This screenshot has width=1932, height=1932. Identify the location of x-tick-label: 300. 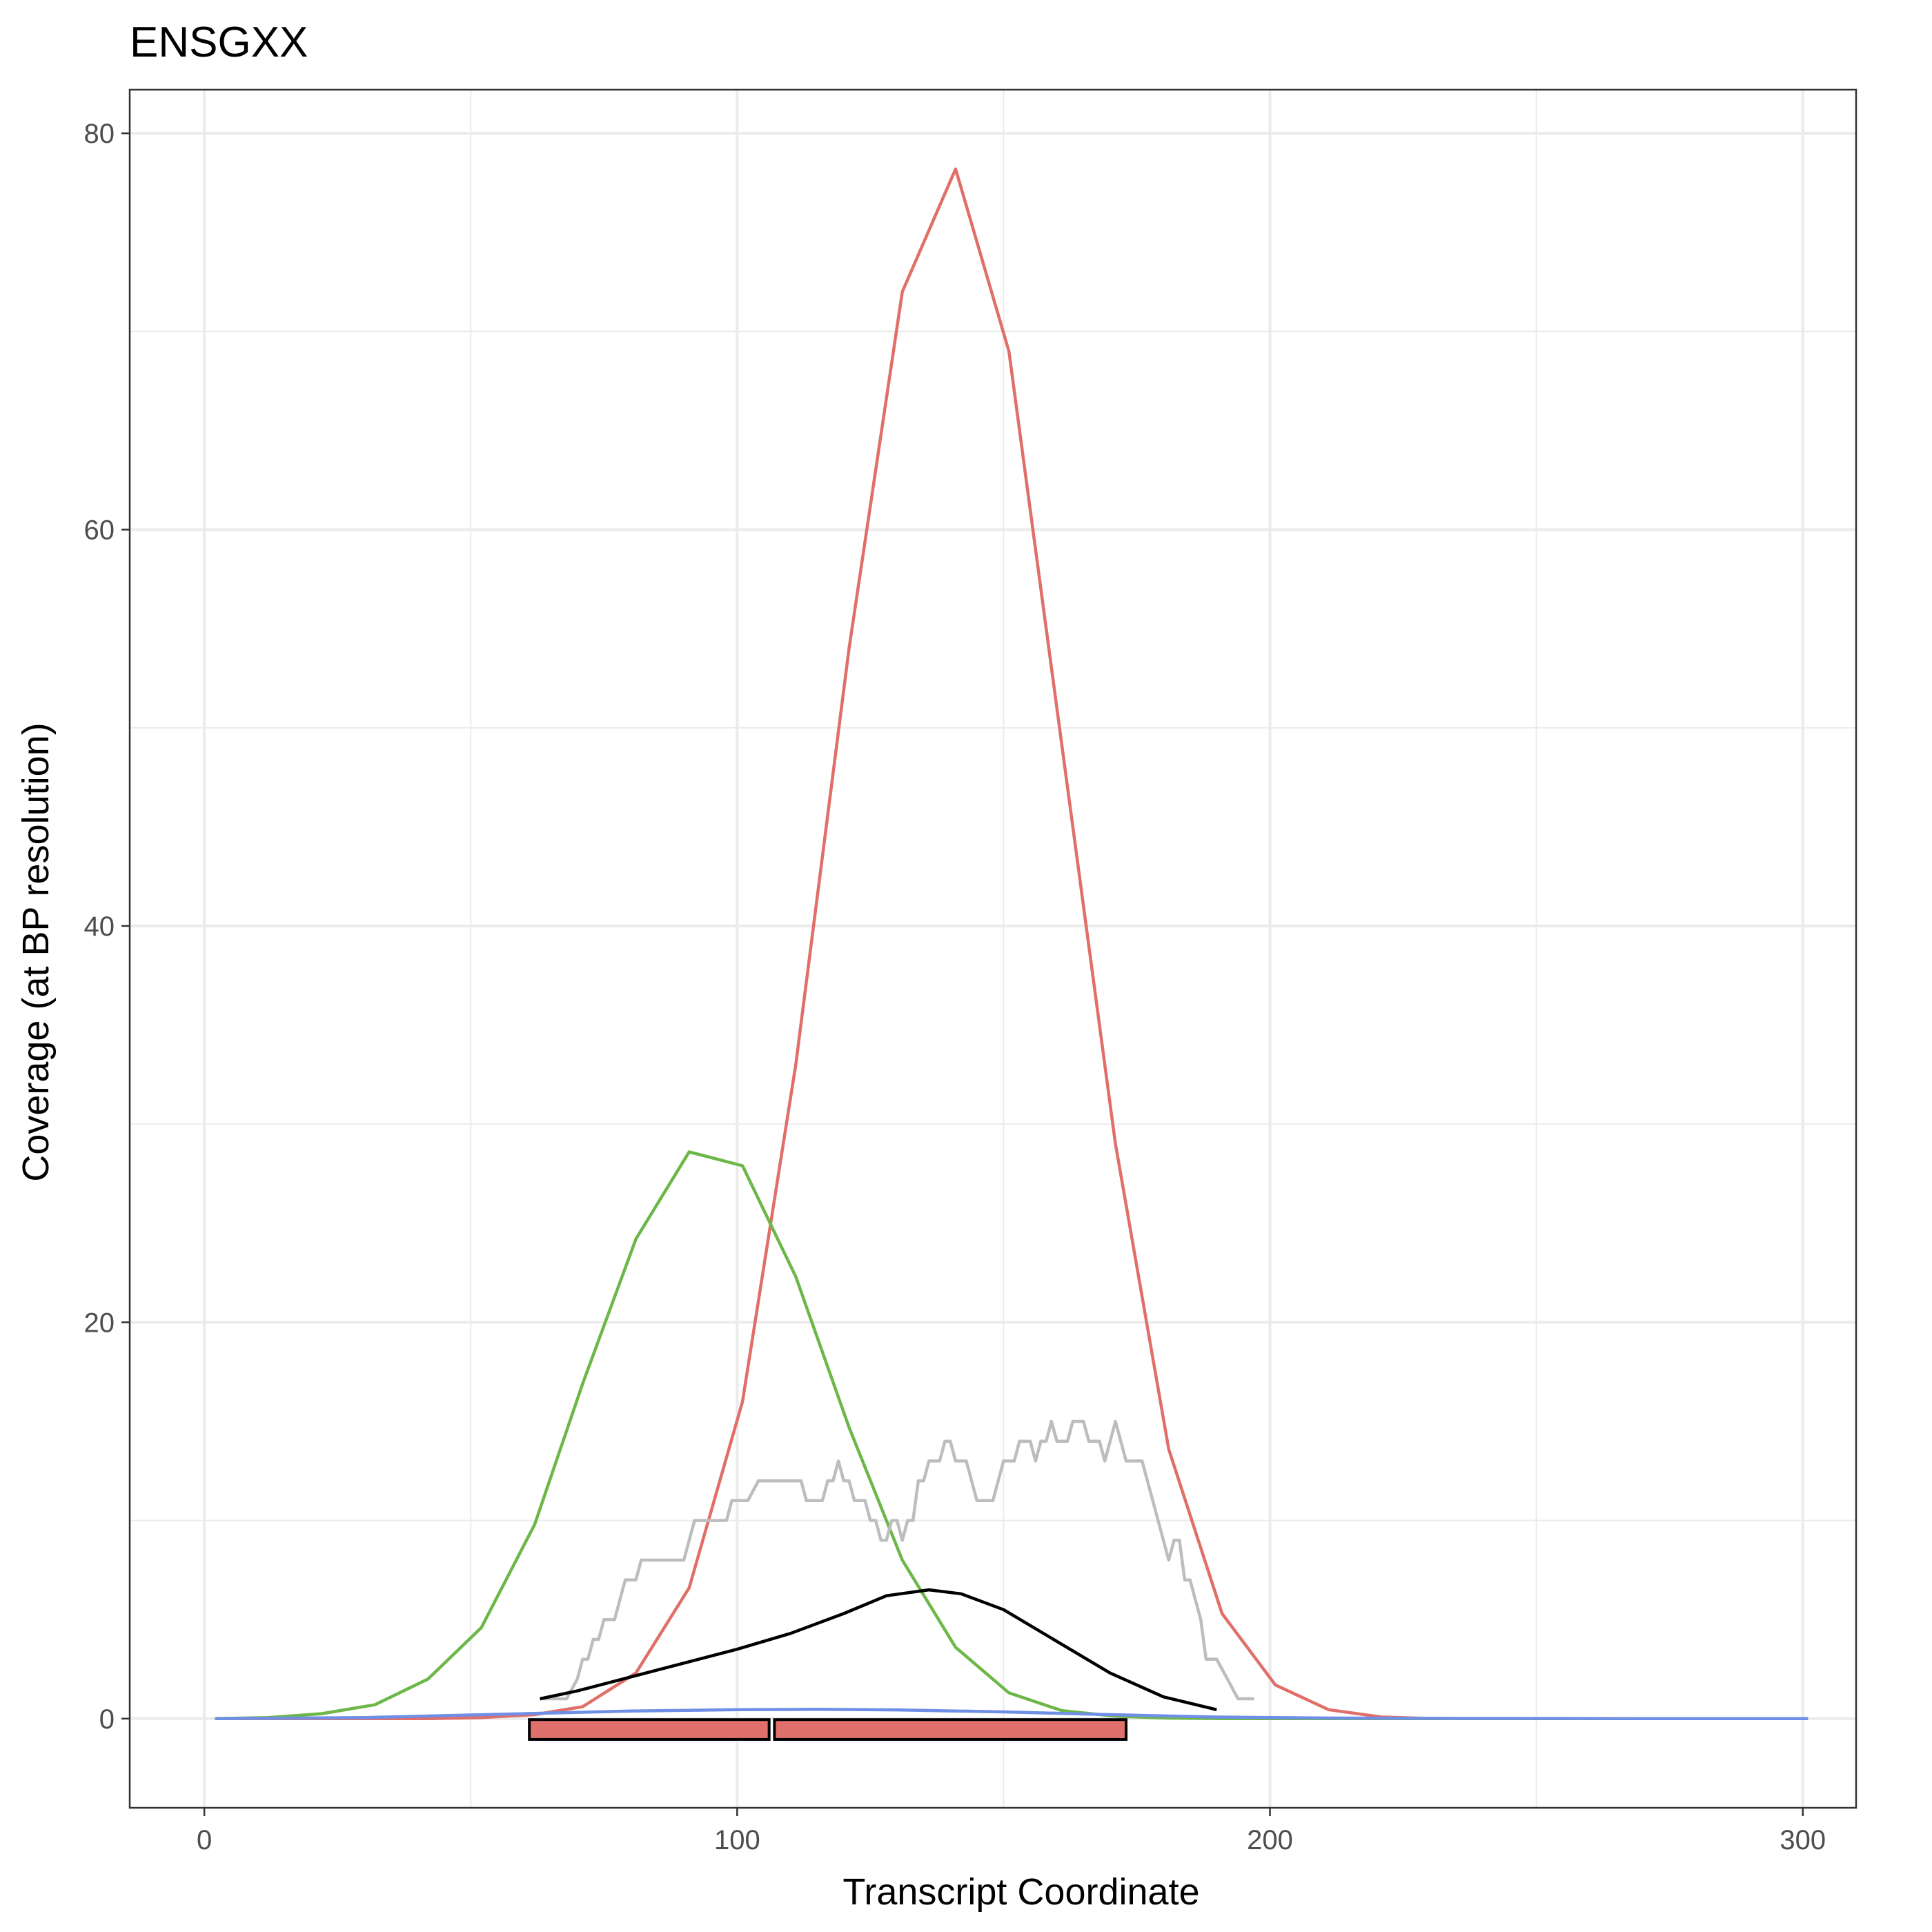
(1803, 1840).